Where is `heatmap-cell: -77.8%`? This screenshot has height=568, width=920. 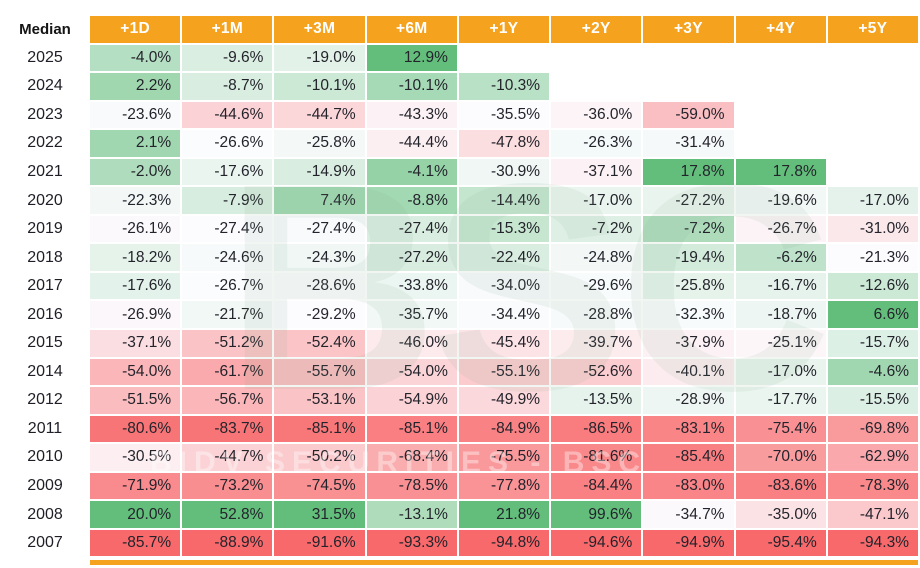 heatmap-cell: -77.8% is located at coordinates (504, 486).